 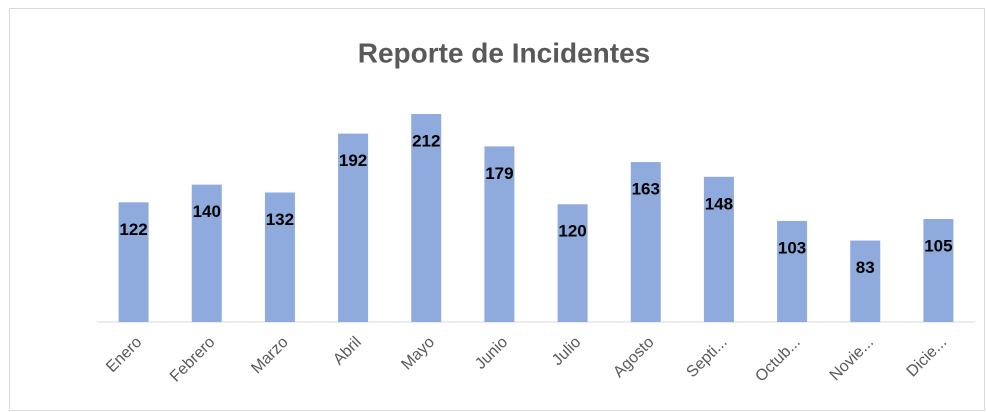 What do you see at coordinates (865, 267) in the screenshot?
I see `data-label: 83` at bounding box center [865, 267].